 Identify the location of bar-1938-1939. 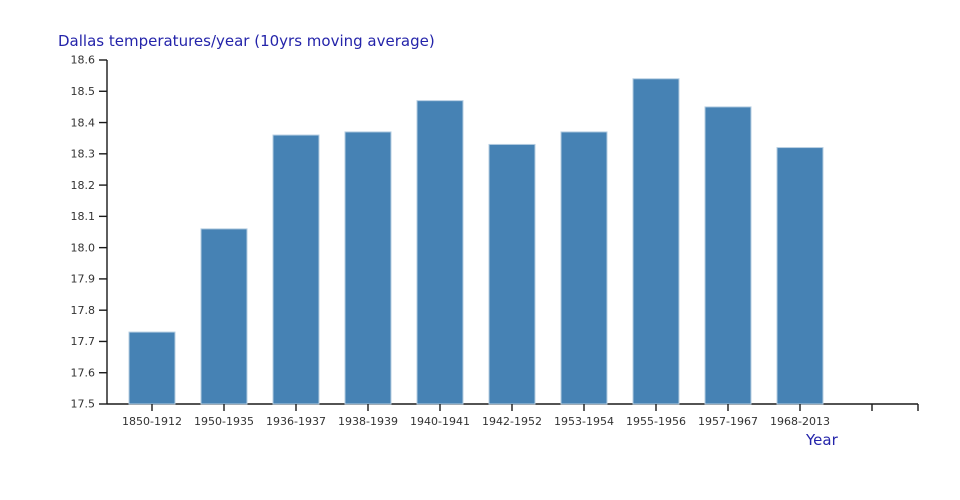
(368, 268).